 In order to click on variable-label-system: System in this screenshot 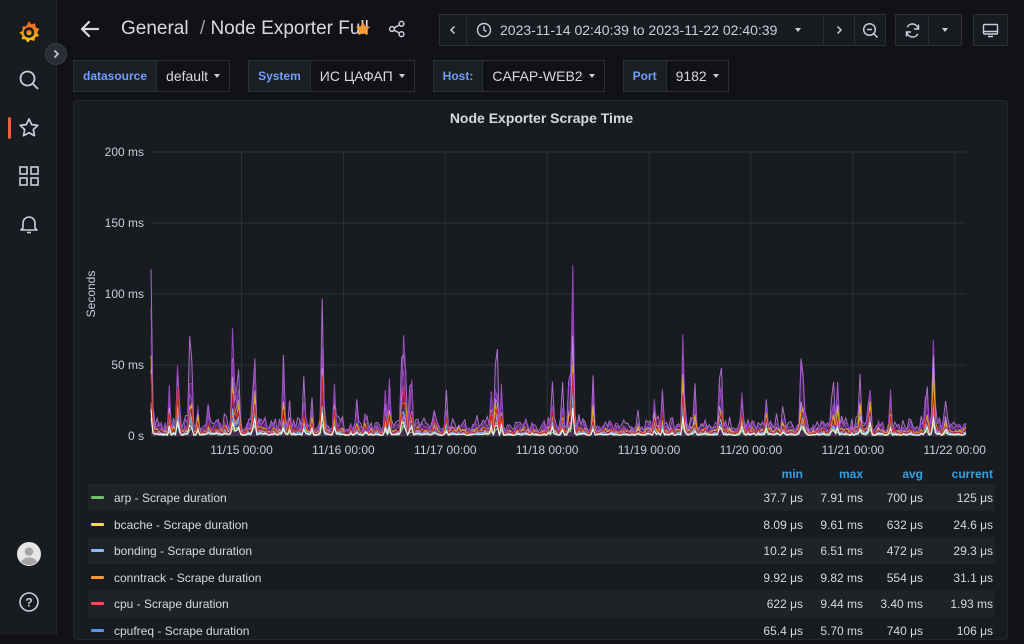, I will do `click(279, 76)`.